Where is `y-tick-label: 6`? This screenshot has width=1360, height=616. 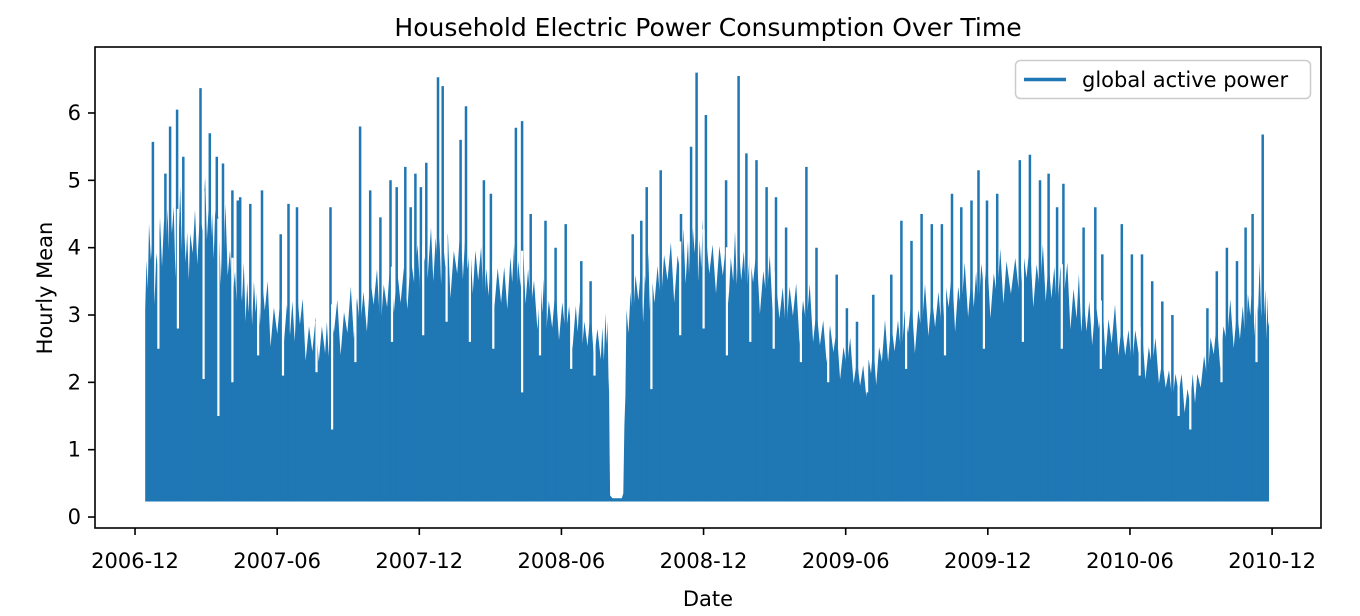 y-tick-label: 6 is located at coordinates (74, 113).